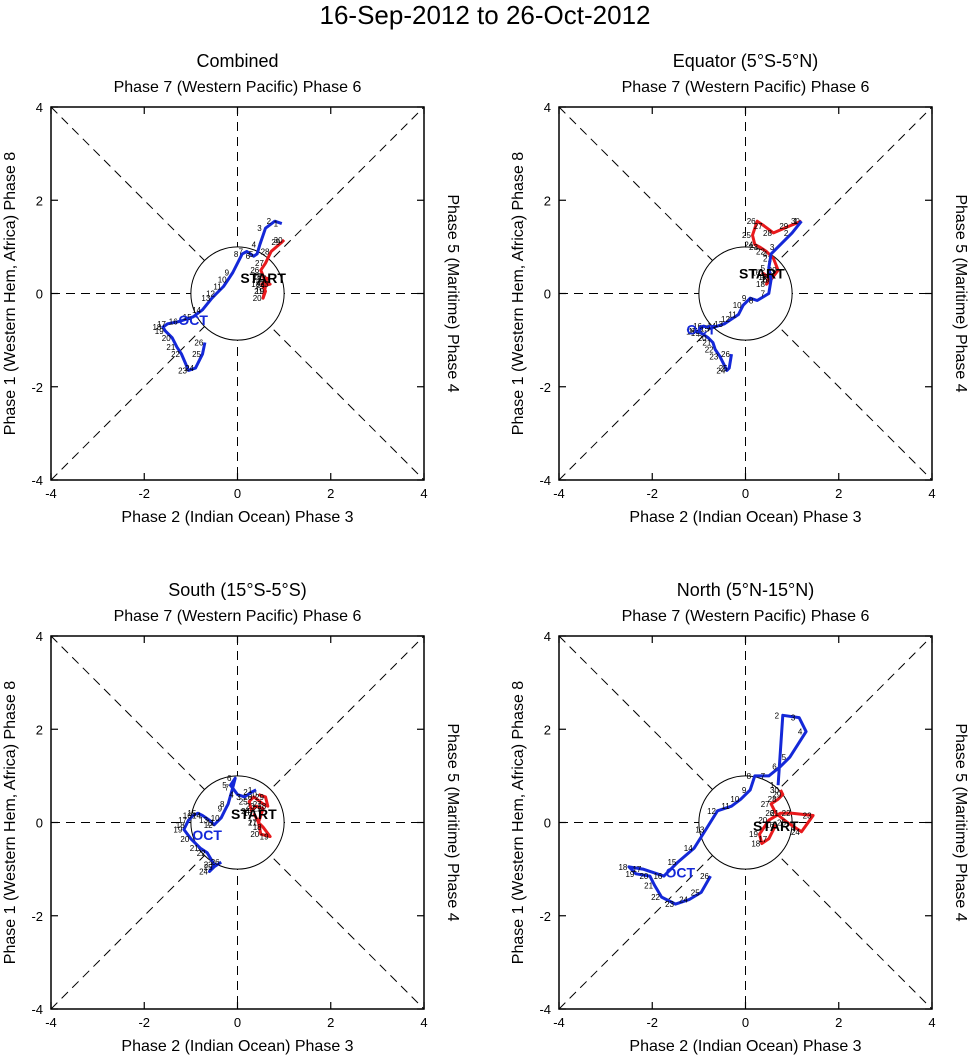  What do you see at coordinates (194, 848) in the screenshot?
I see `day-label: 21` at bounding box center [194, 848].